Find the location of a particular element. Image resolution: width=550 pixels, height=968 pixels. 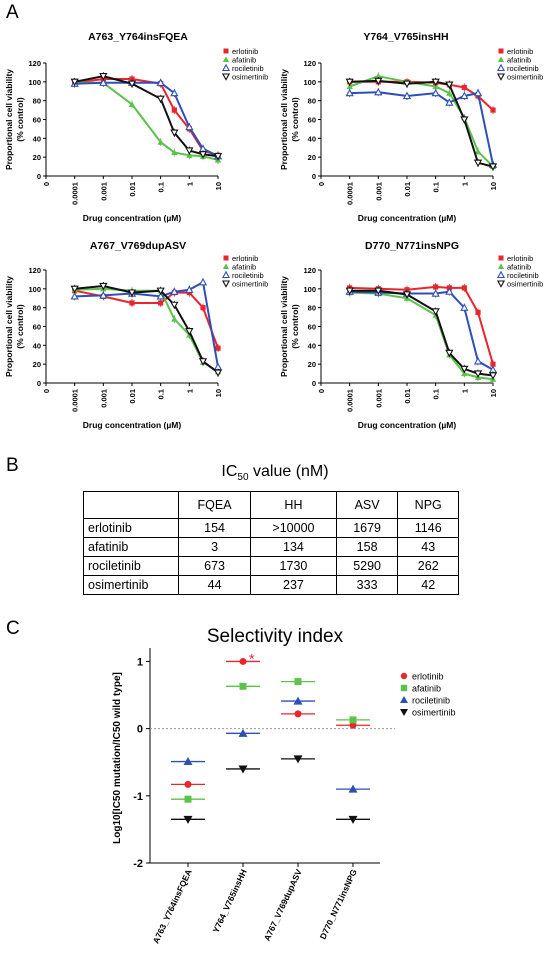

y-axis-label: (% control) is located at coordinates (20, 326).